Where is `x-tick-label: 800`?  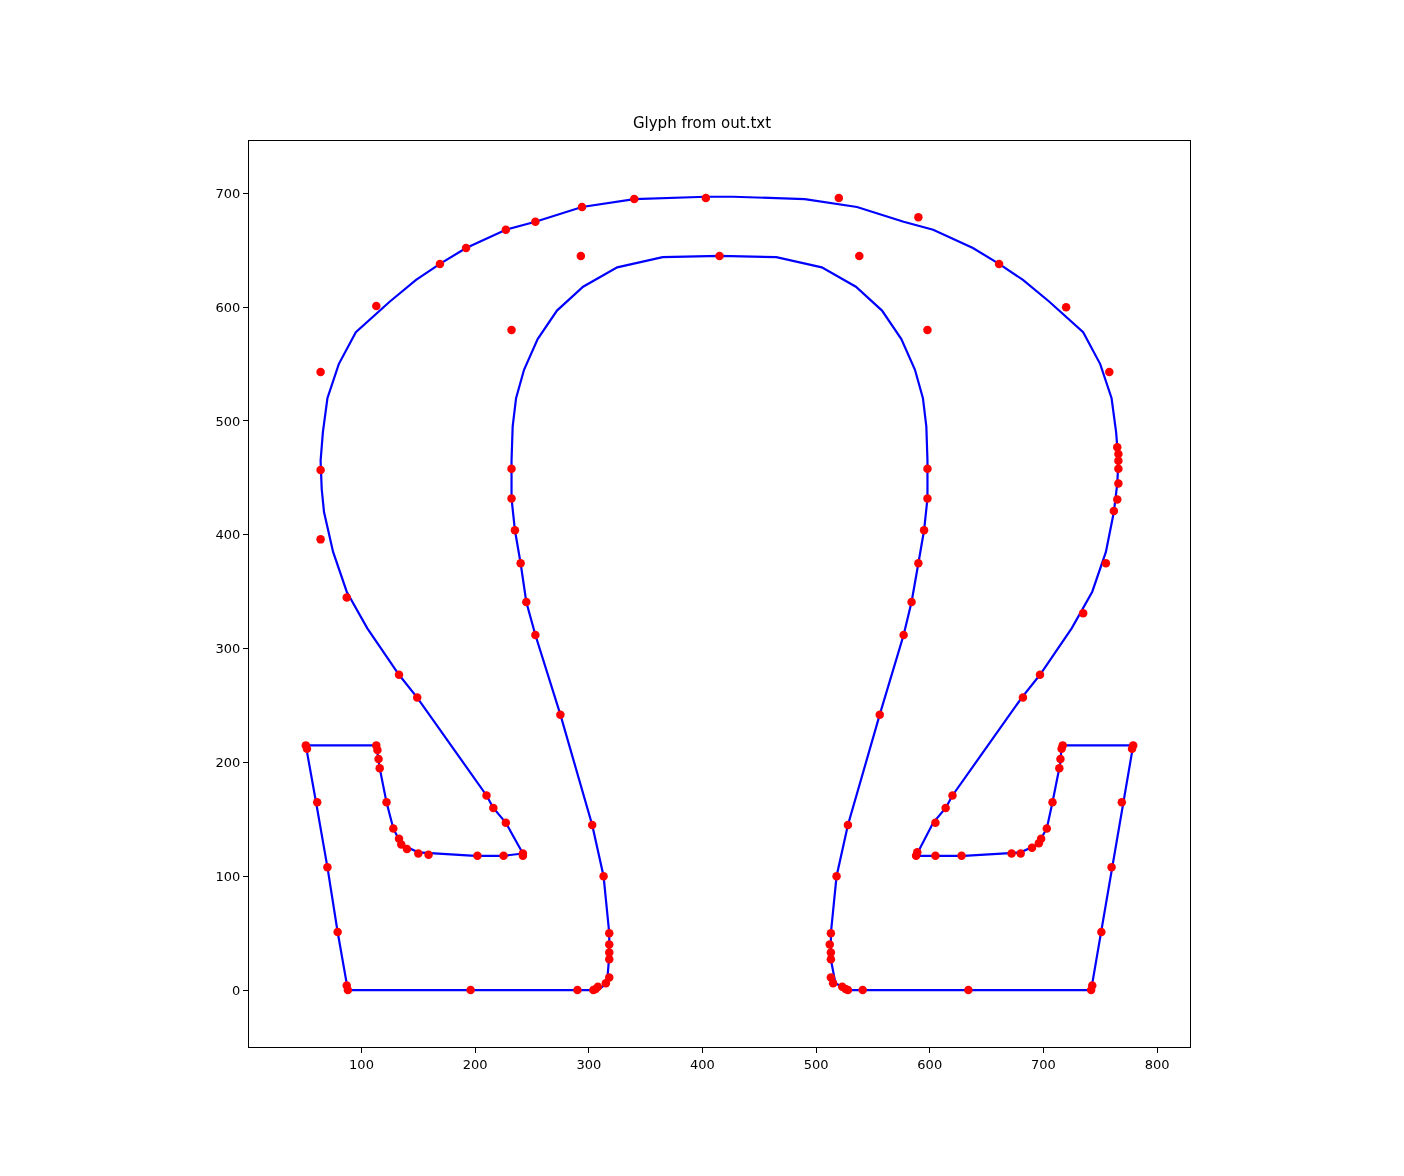 x-tick-label: 800 is located at coordinates (1157, 1064).